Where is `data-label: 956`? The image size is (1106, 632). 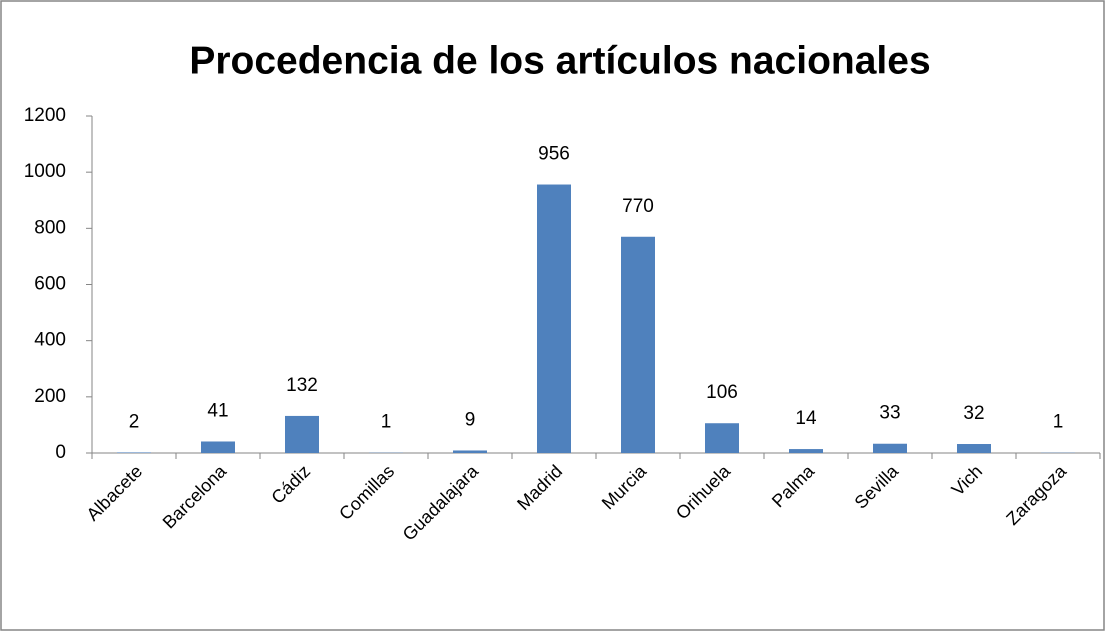
data-label: 956 is located at coordinates (554, 154).